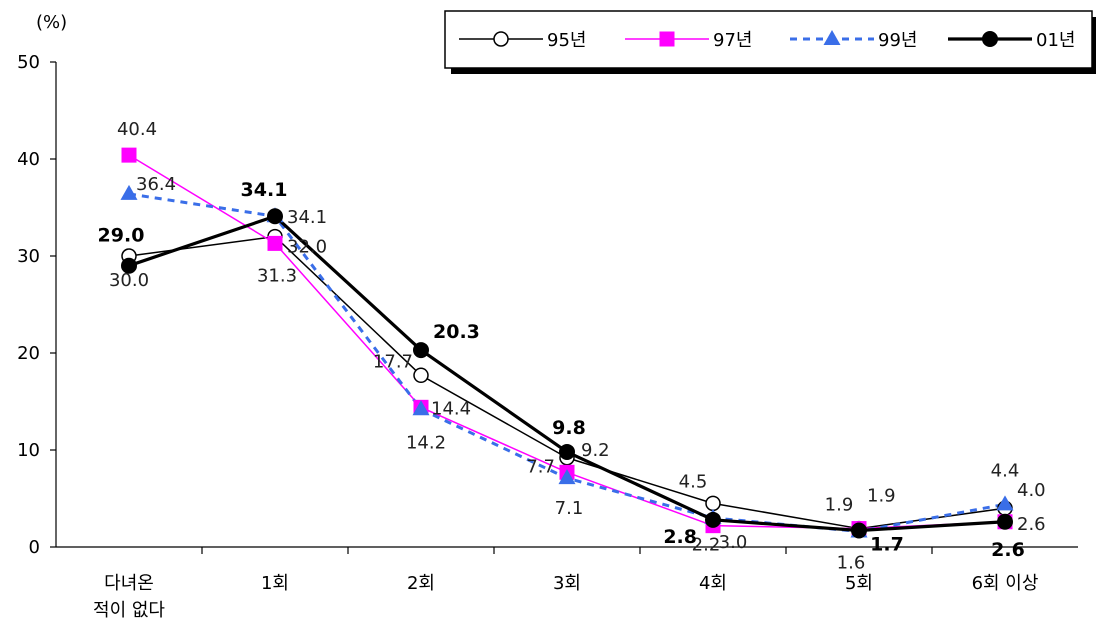 The image size is (1096, 626). What do you see at coordinates (28, 353) in the screenshot?
I see `y-tick-label: 20` at bounding box center [28, 353].